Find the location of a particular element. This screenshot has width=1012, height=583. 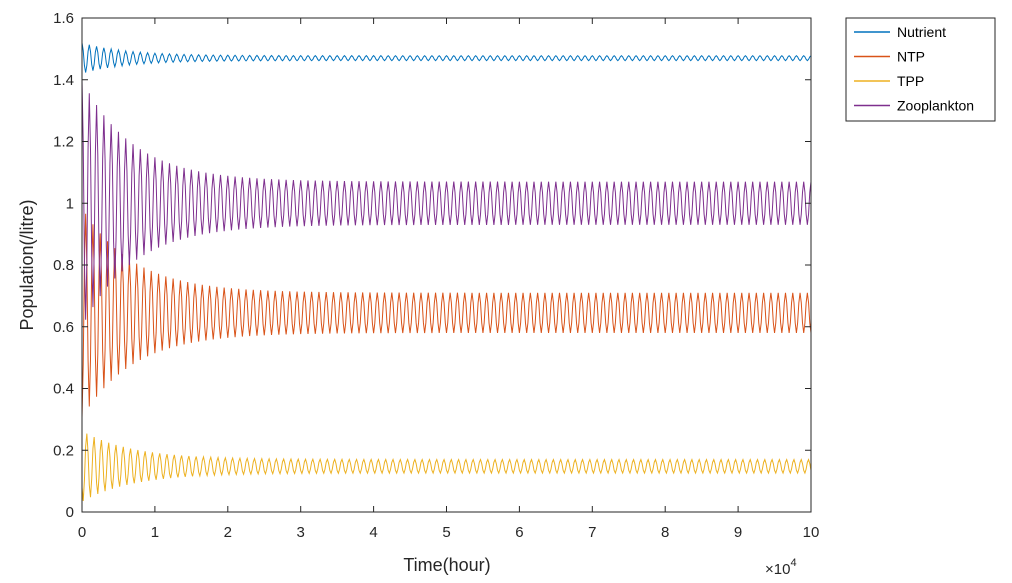

y-tick-label: 0 is located at coordinates (70, 512).